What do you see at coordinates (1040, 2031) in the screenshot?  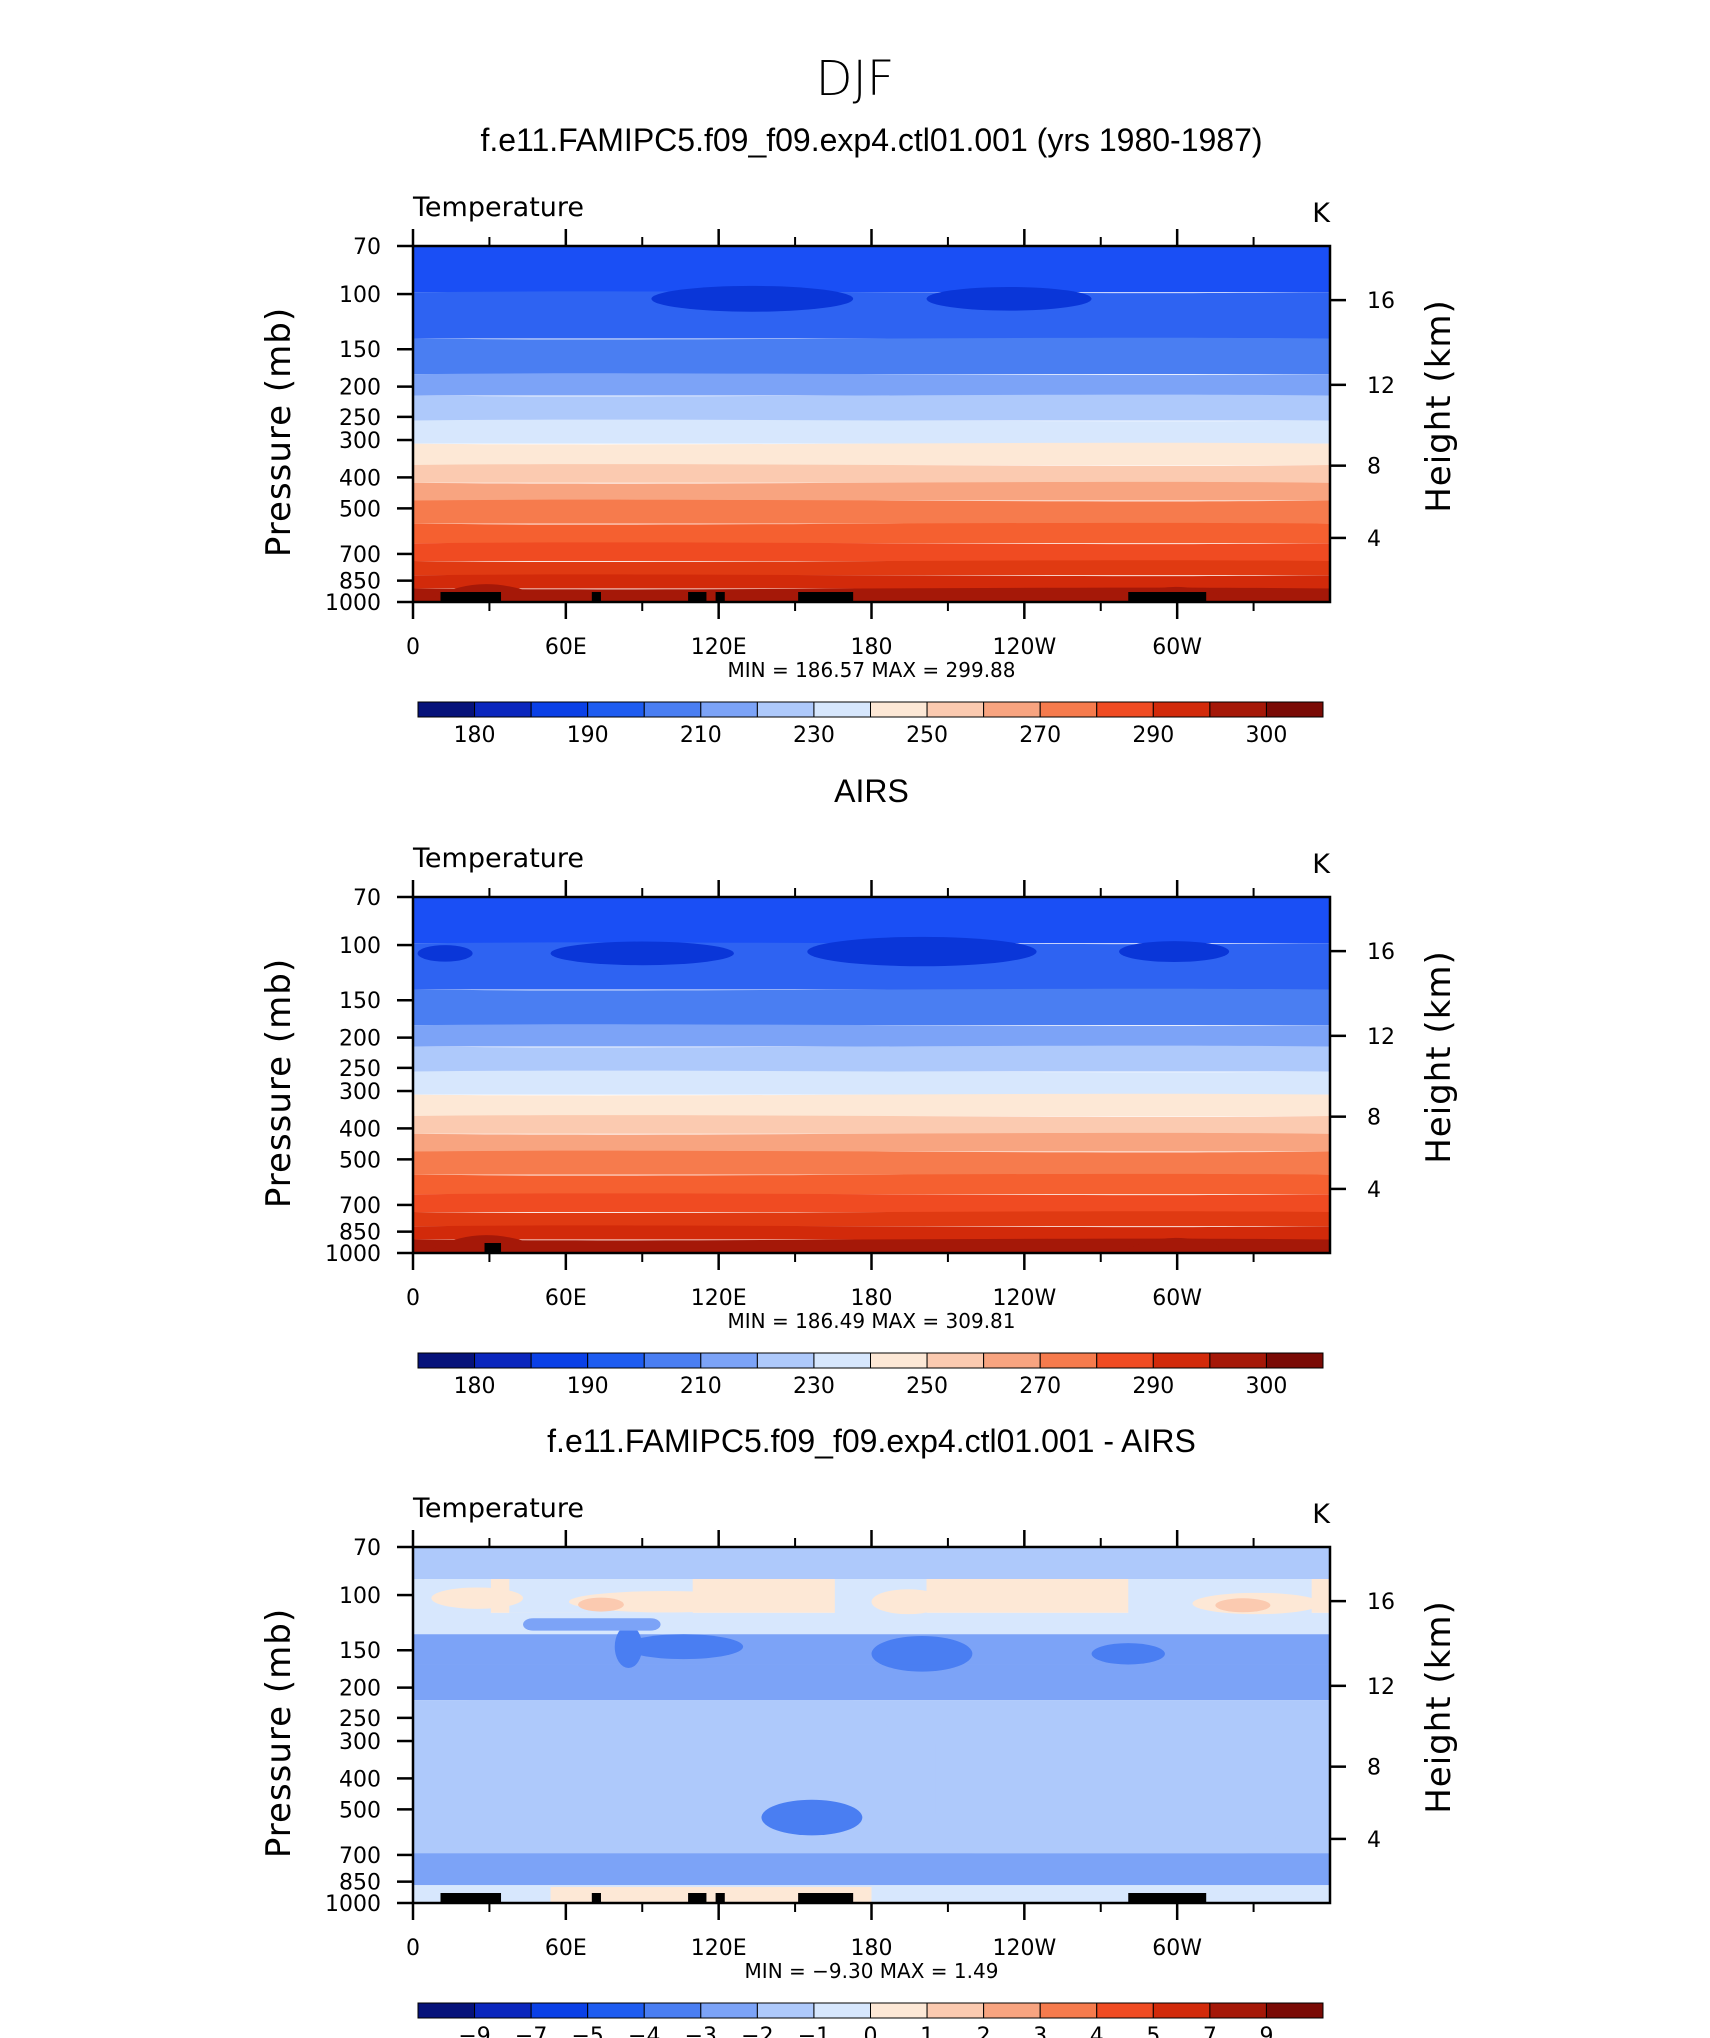 I see `colorbar-label: 3` at bounding box center [1040, 2031].